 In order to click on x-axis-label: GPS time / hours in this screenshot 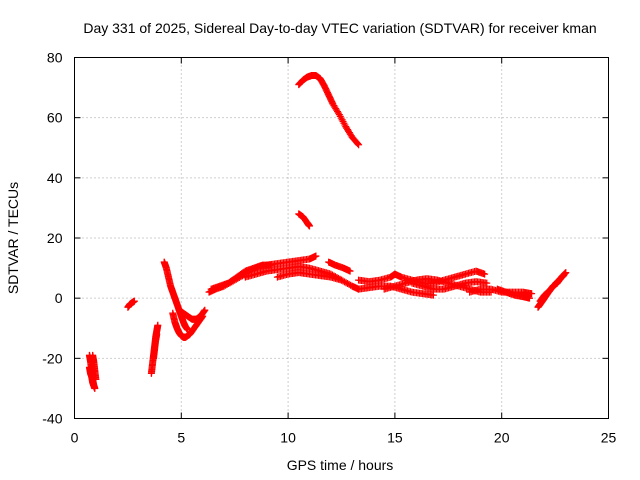, I will do `click(340, 465)`.